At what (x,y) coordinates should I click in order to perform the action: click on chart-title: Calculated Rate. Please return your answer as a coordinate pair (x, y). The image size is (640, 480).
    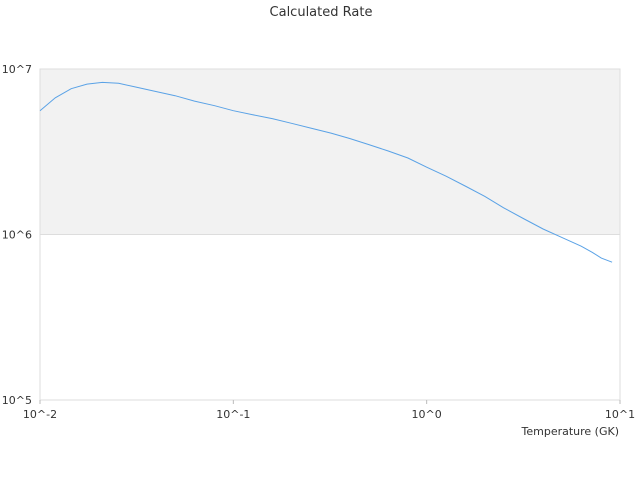
    Looking at the image, I should click on (321, 12).